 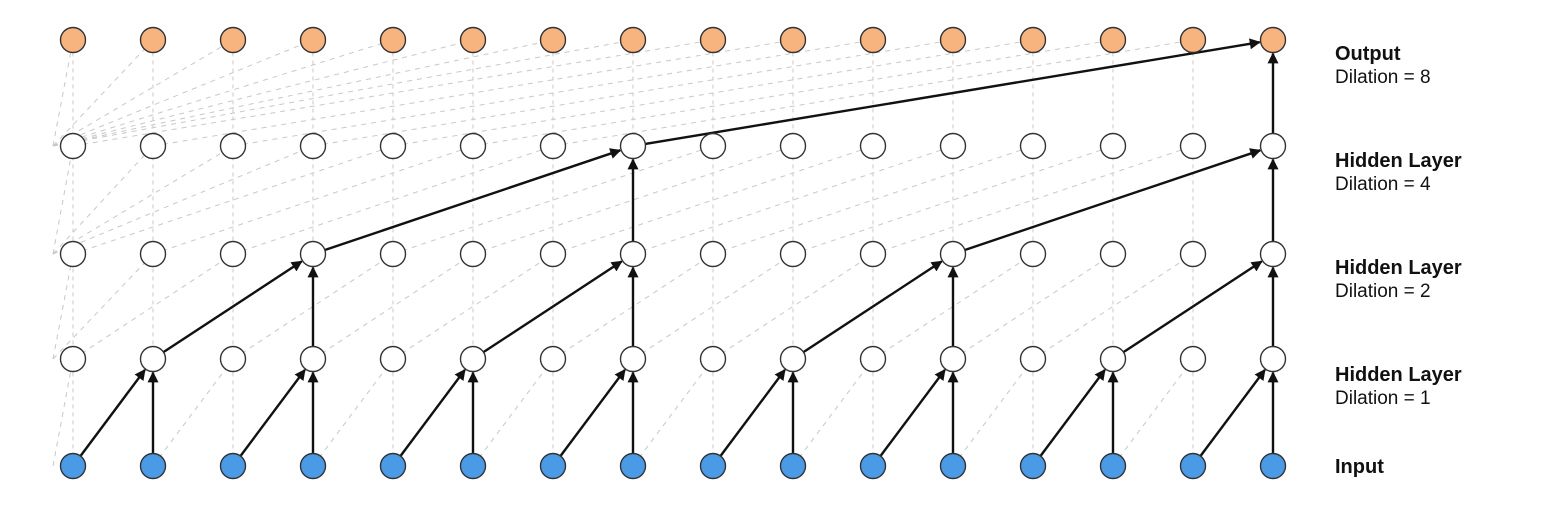 I want to click on layer-label-hidden-4: Hidden Layer Dilation = 4, so click(x=1398, y=173).